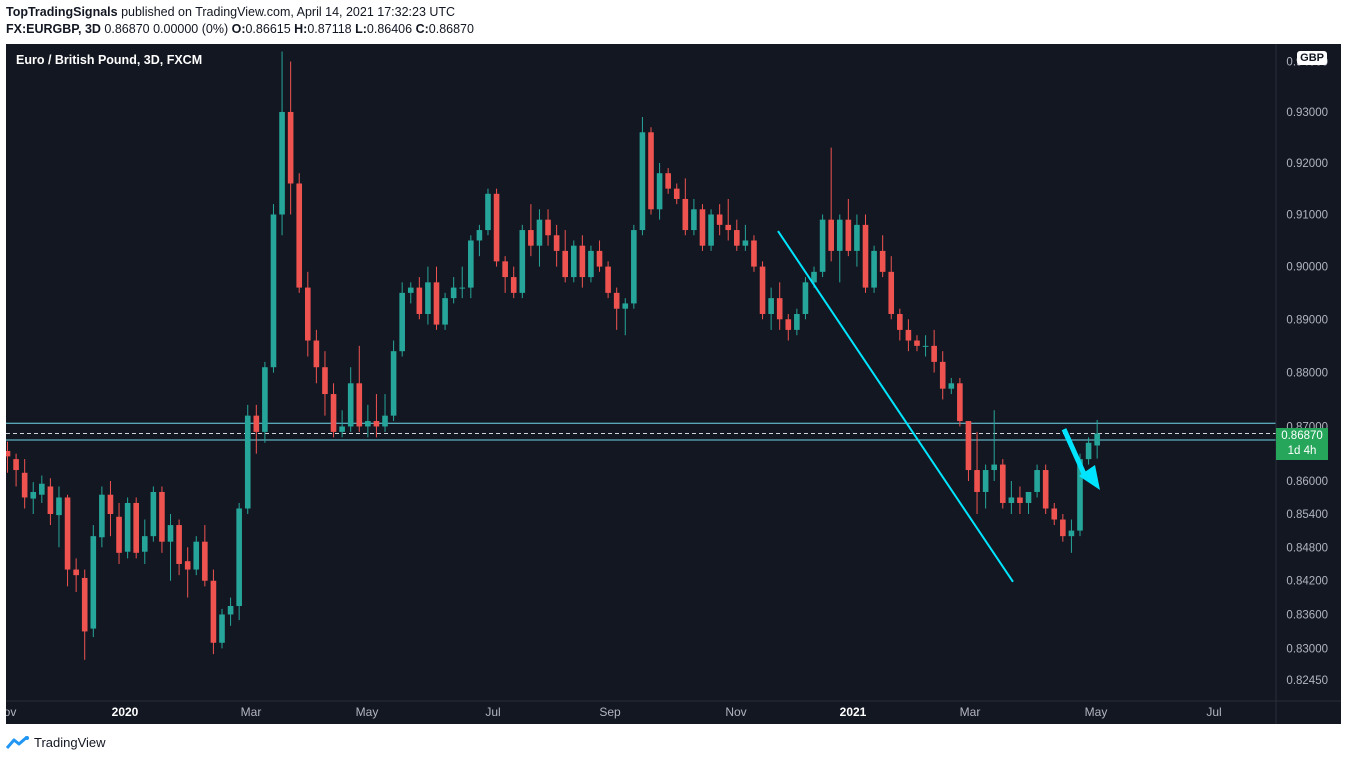 The image size is (1348, 762). What do you see at coordinates (70, 742) in the screenshot?
I see `tradingview-brand: TradingView` at bounding box center [70, 742].